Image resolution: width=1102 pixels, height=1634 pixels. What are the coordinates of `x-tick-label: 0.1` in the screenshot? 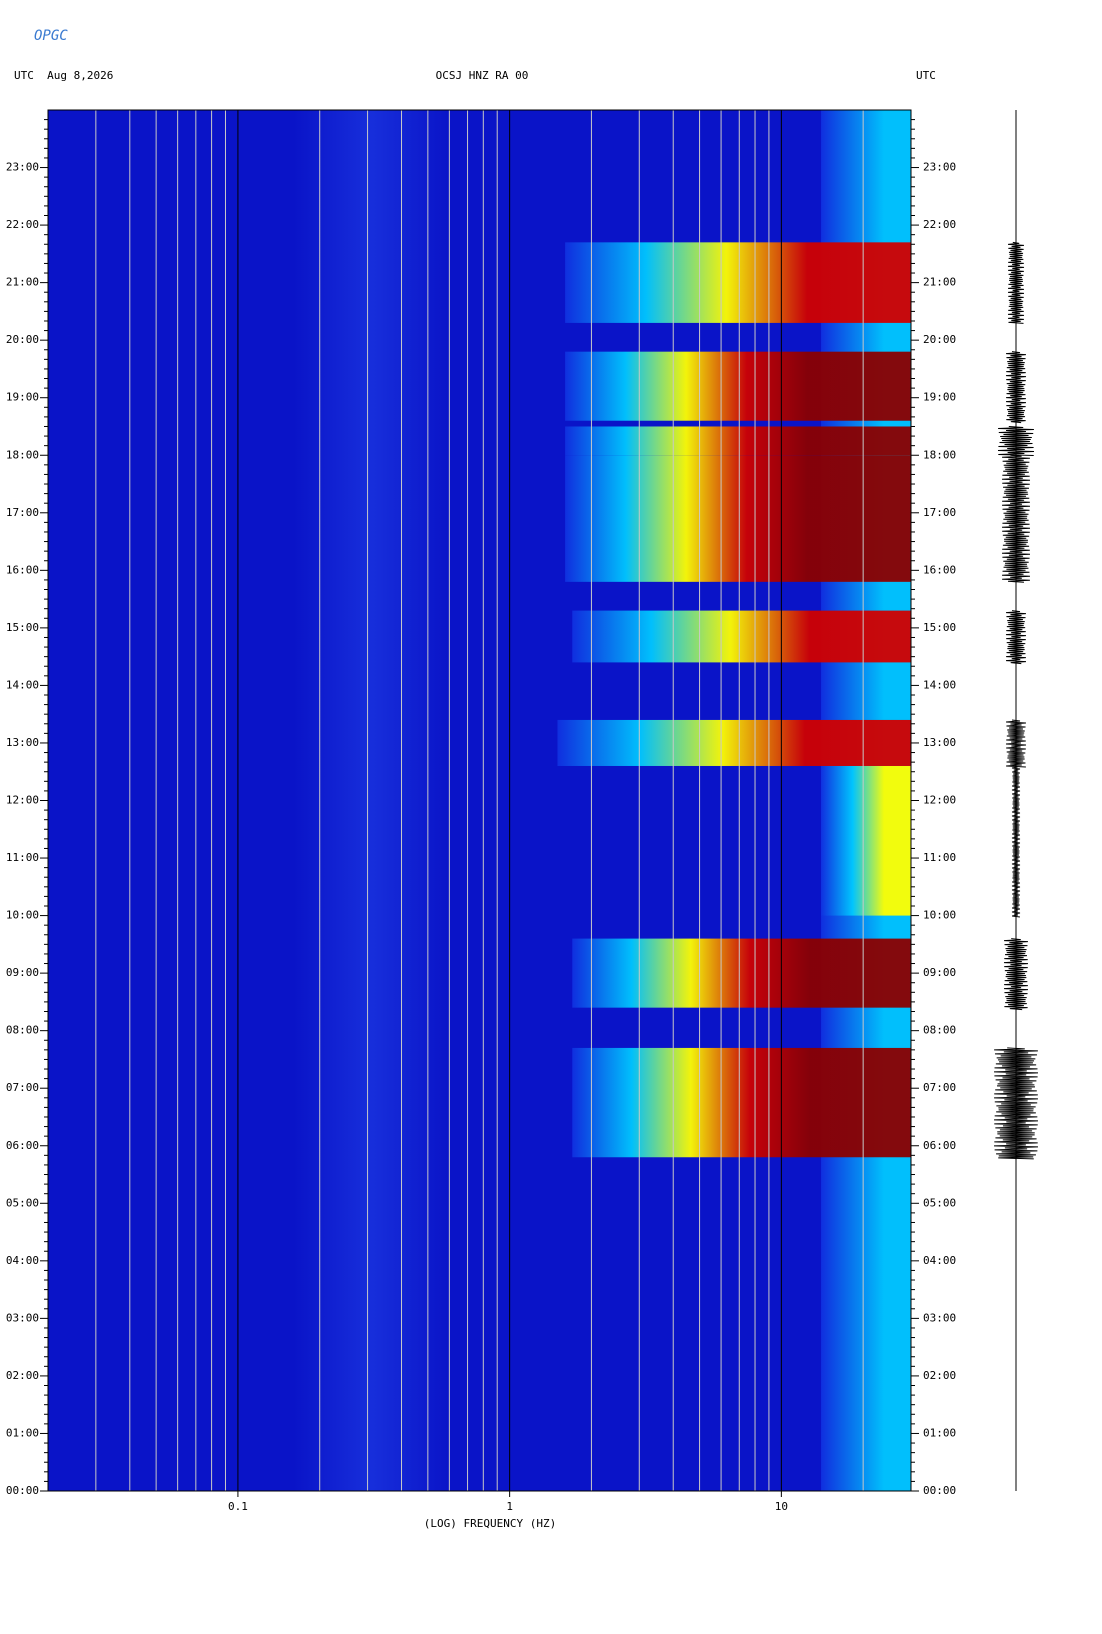 It's located at (238, 1506).